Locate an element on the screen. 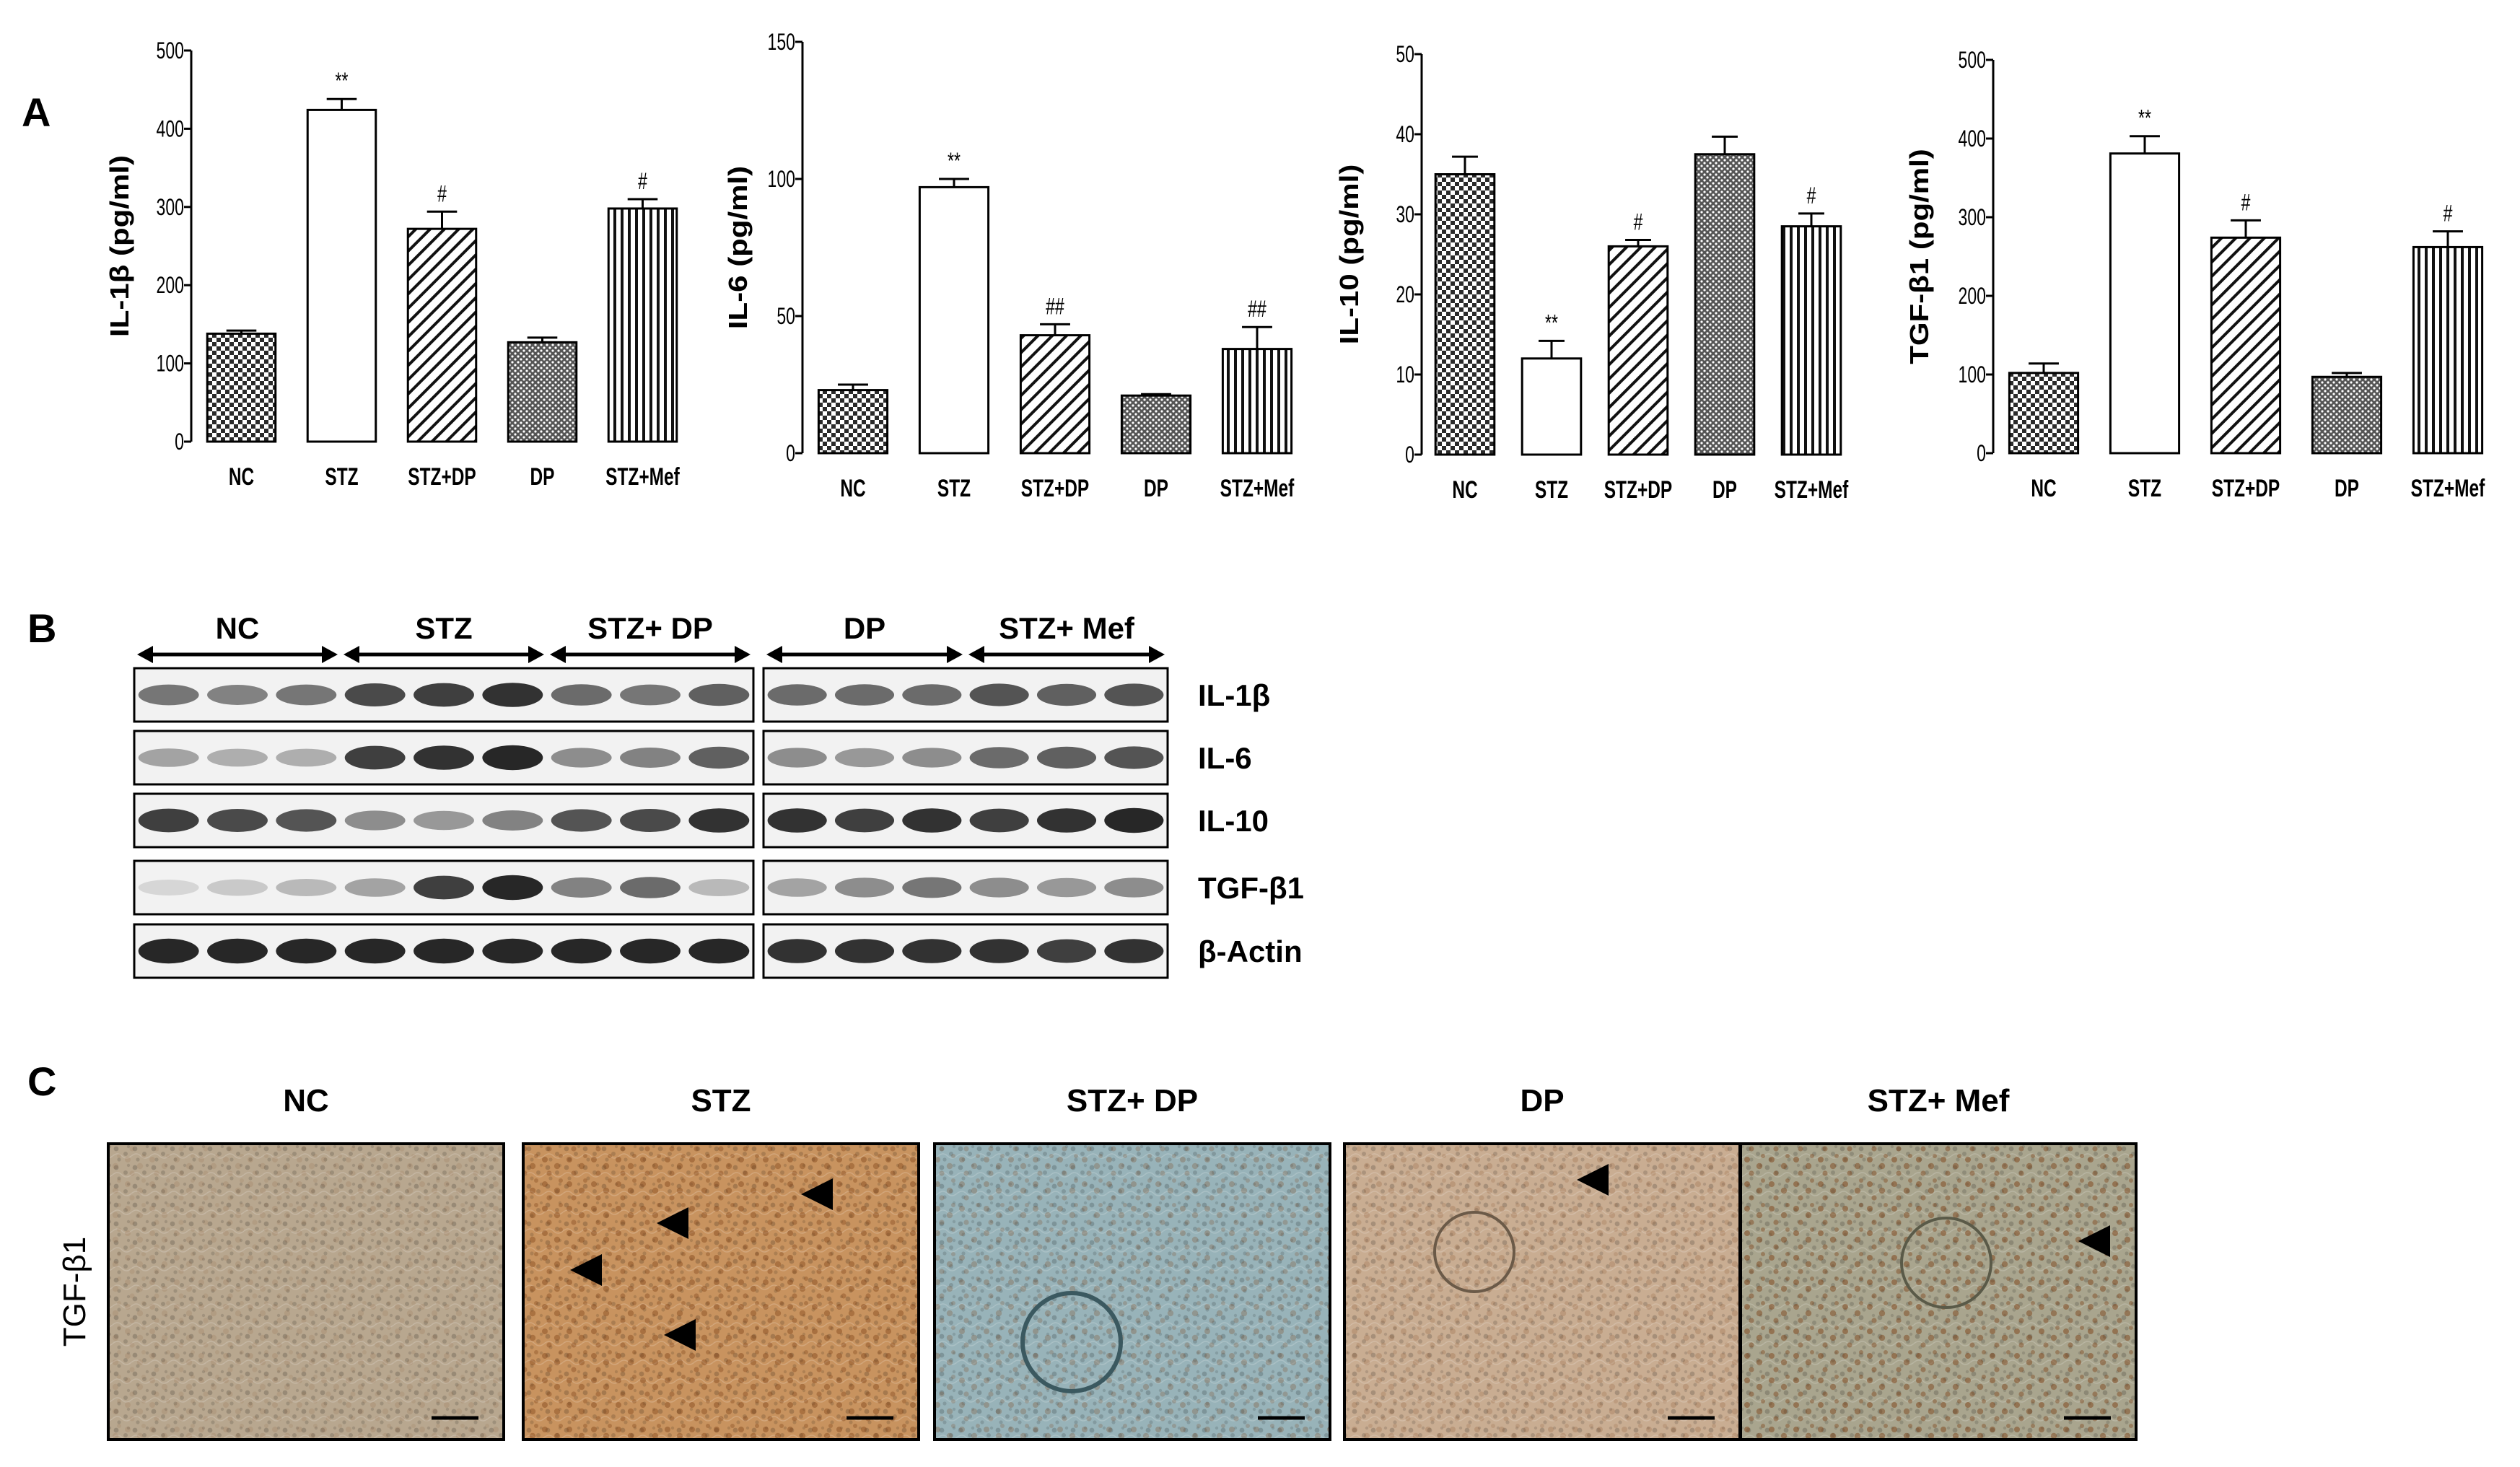 The width and height of the screenshot is (2520, 1467). image-frame is located at coordinates (1938, 1291).